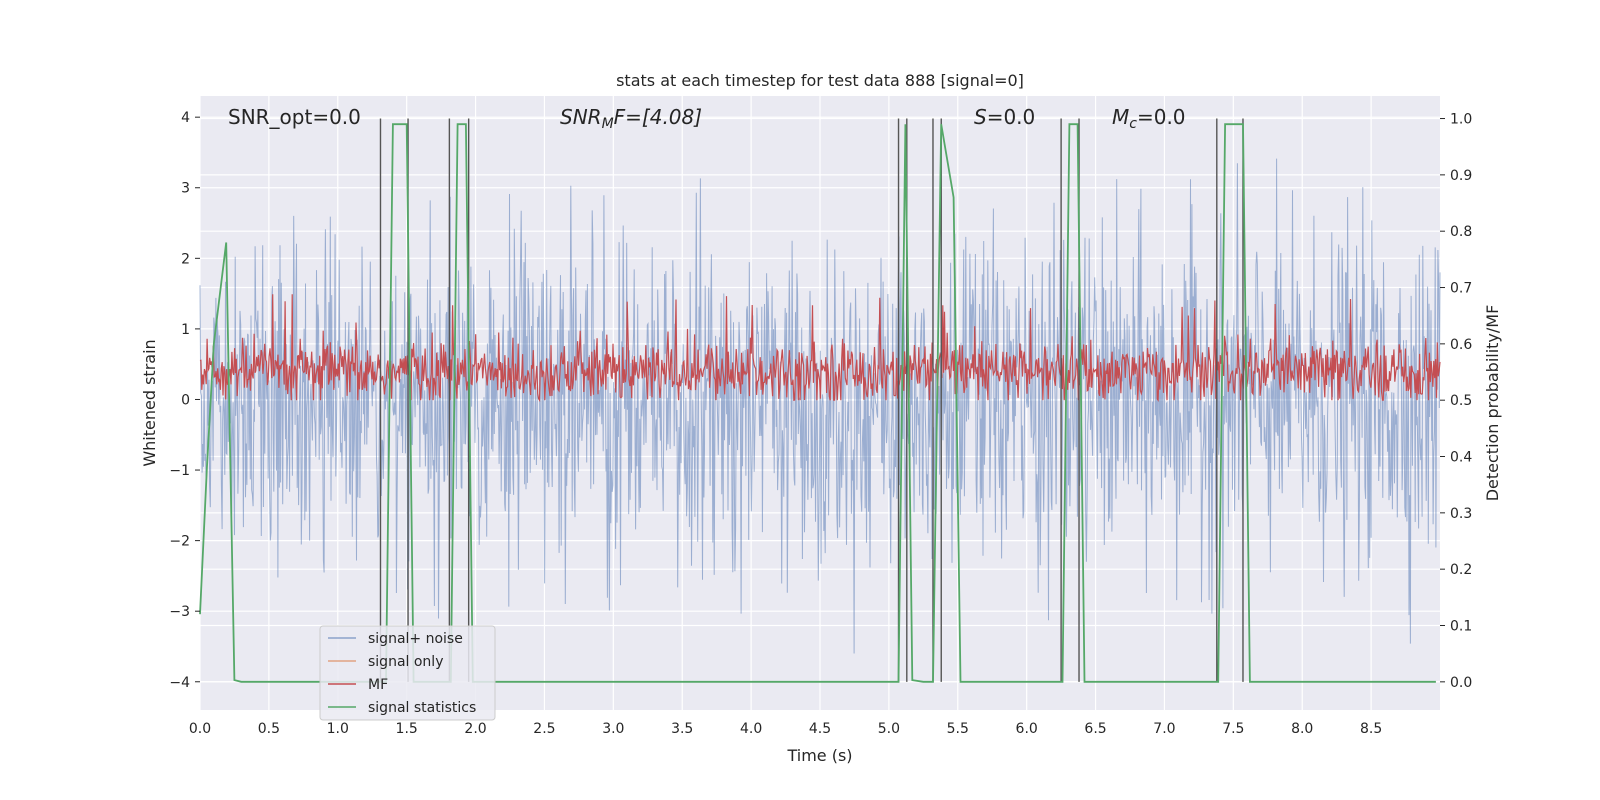 The width and height of the screenshot is (1600, 800). What do you see at coordinates (1461, 176) in the screenshot?
I see `y2-tick-label-9: 0.9` at bounding box center [1461, 176].